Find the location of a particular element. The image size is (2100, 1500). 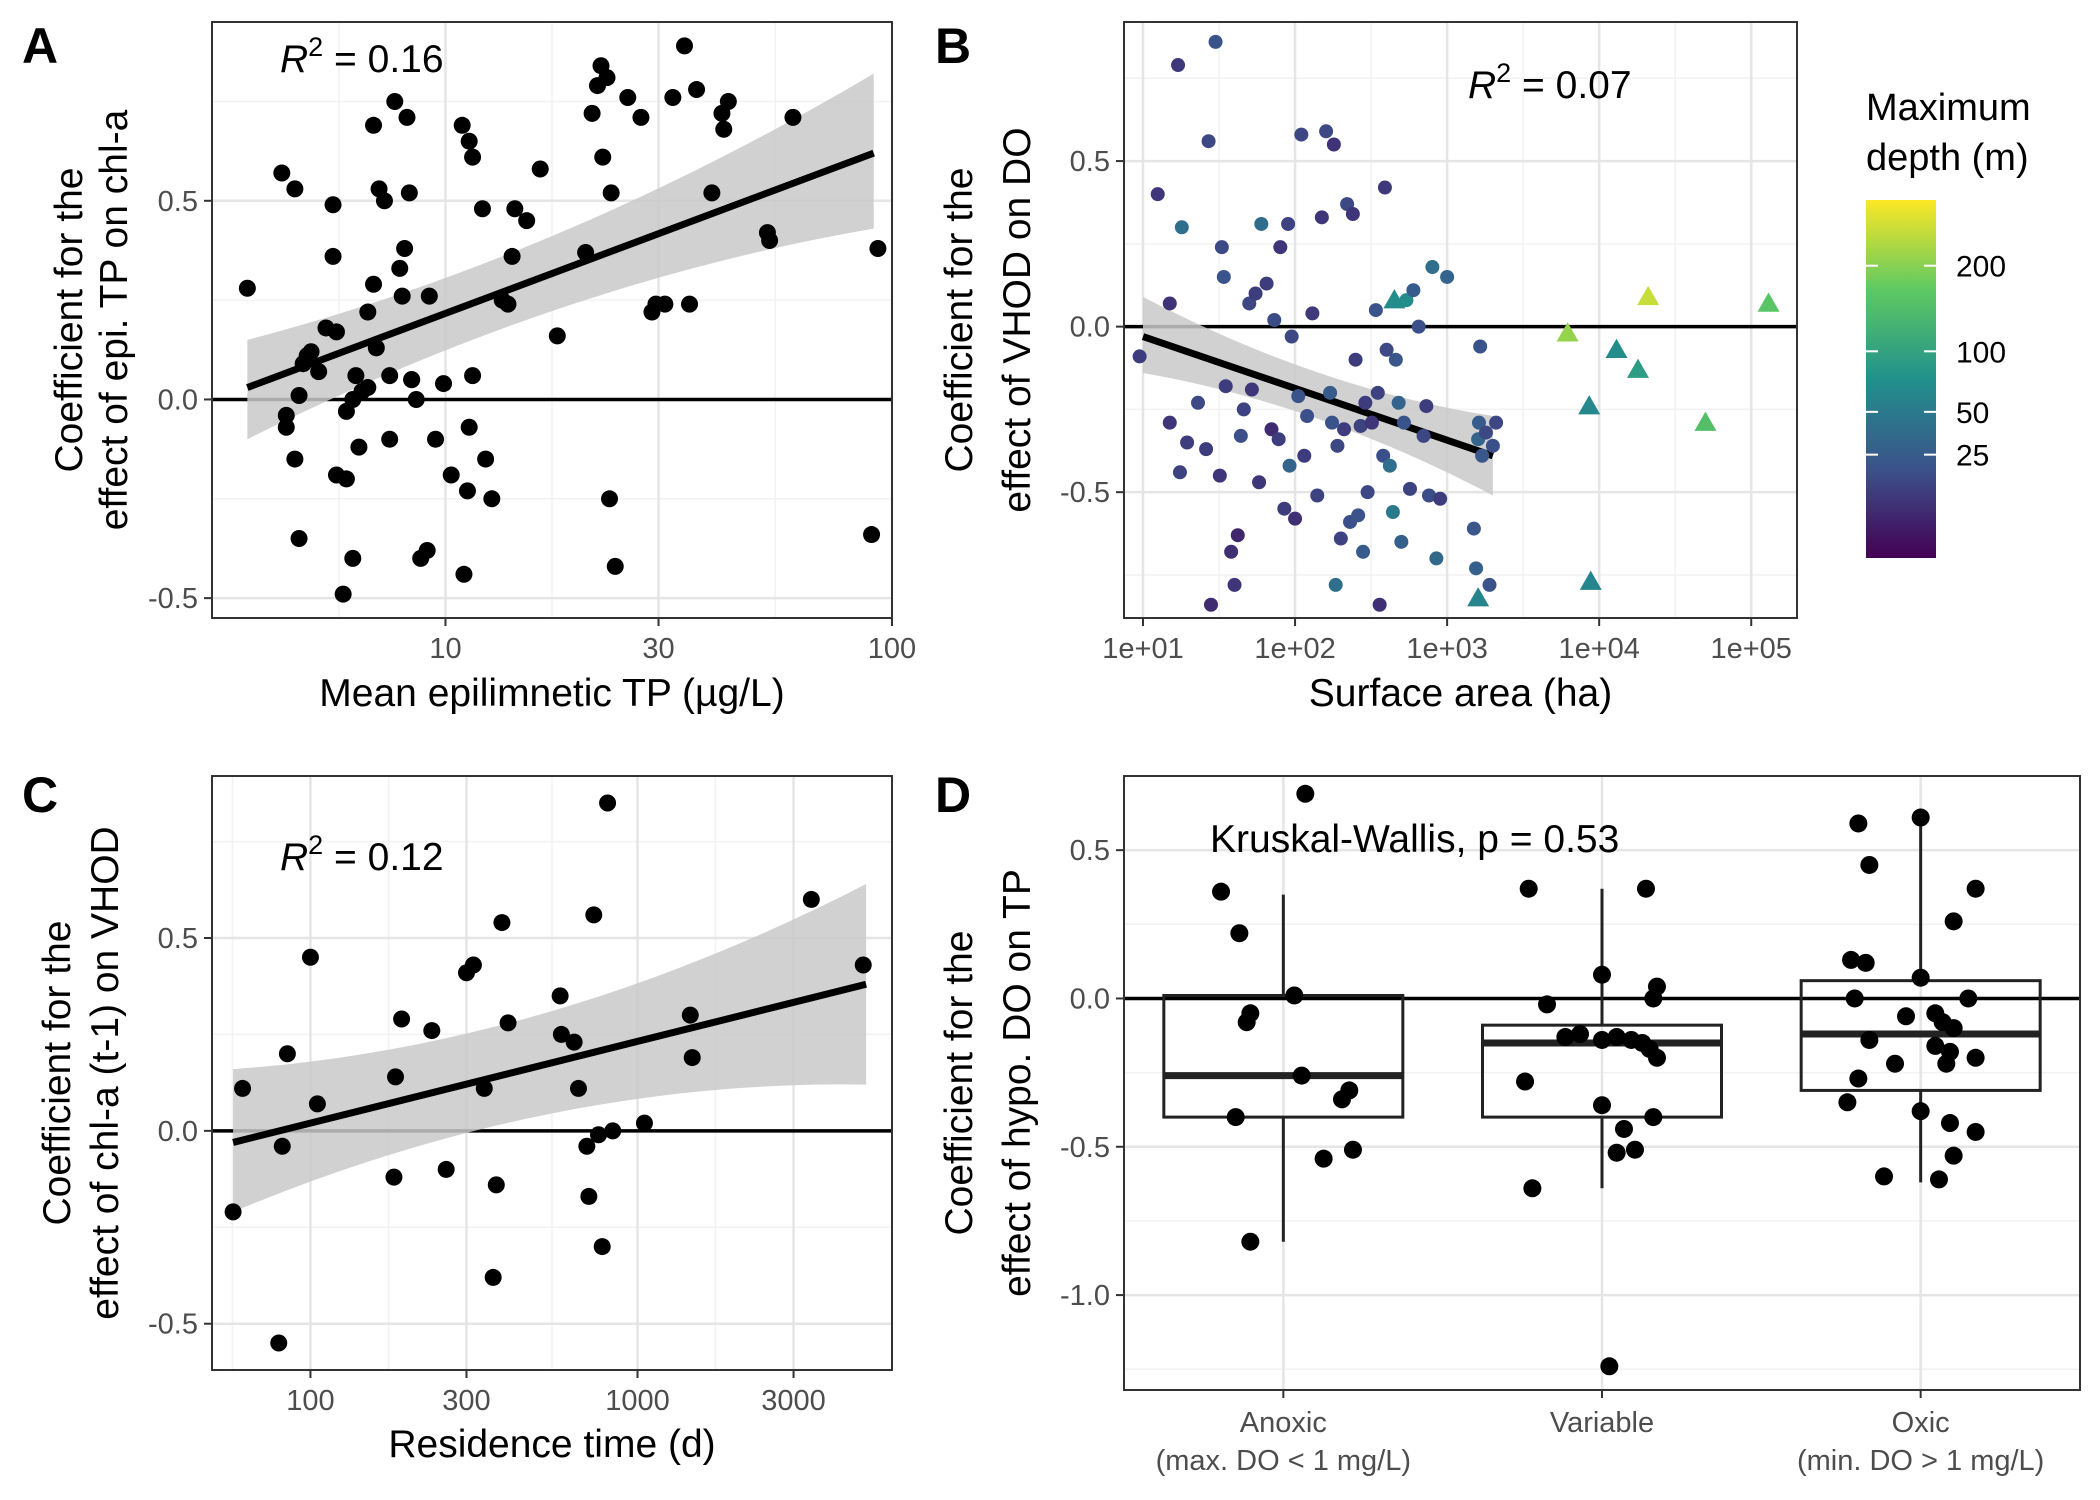

panel-d-ylabel-line1: Coefficient for the is located at coordinates (959, 1083).